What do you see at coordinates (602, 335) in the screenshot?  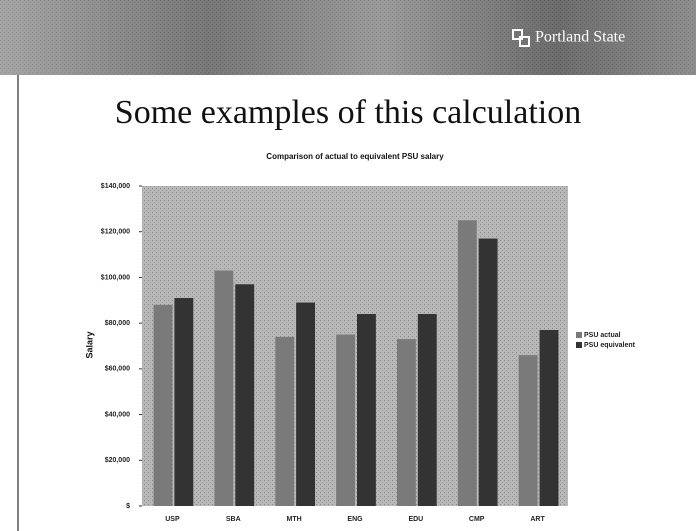 I see `legend-label: PSU actual` at bounding box center [602, 335].